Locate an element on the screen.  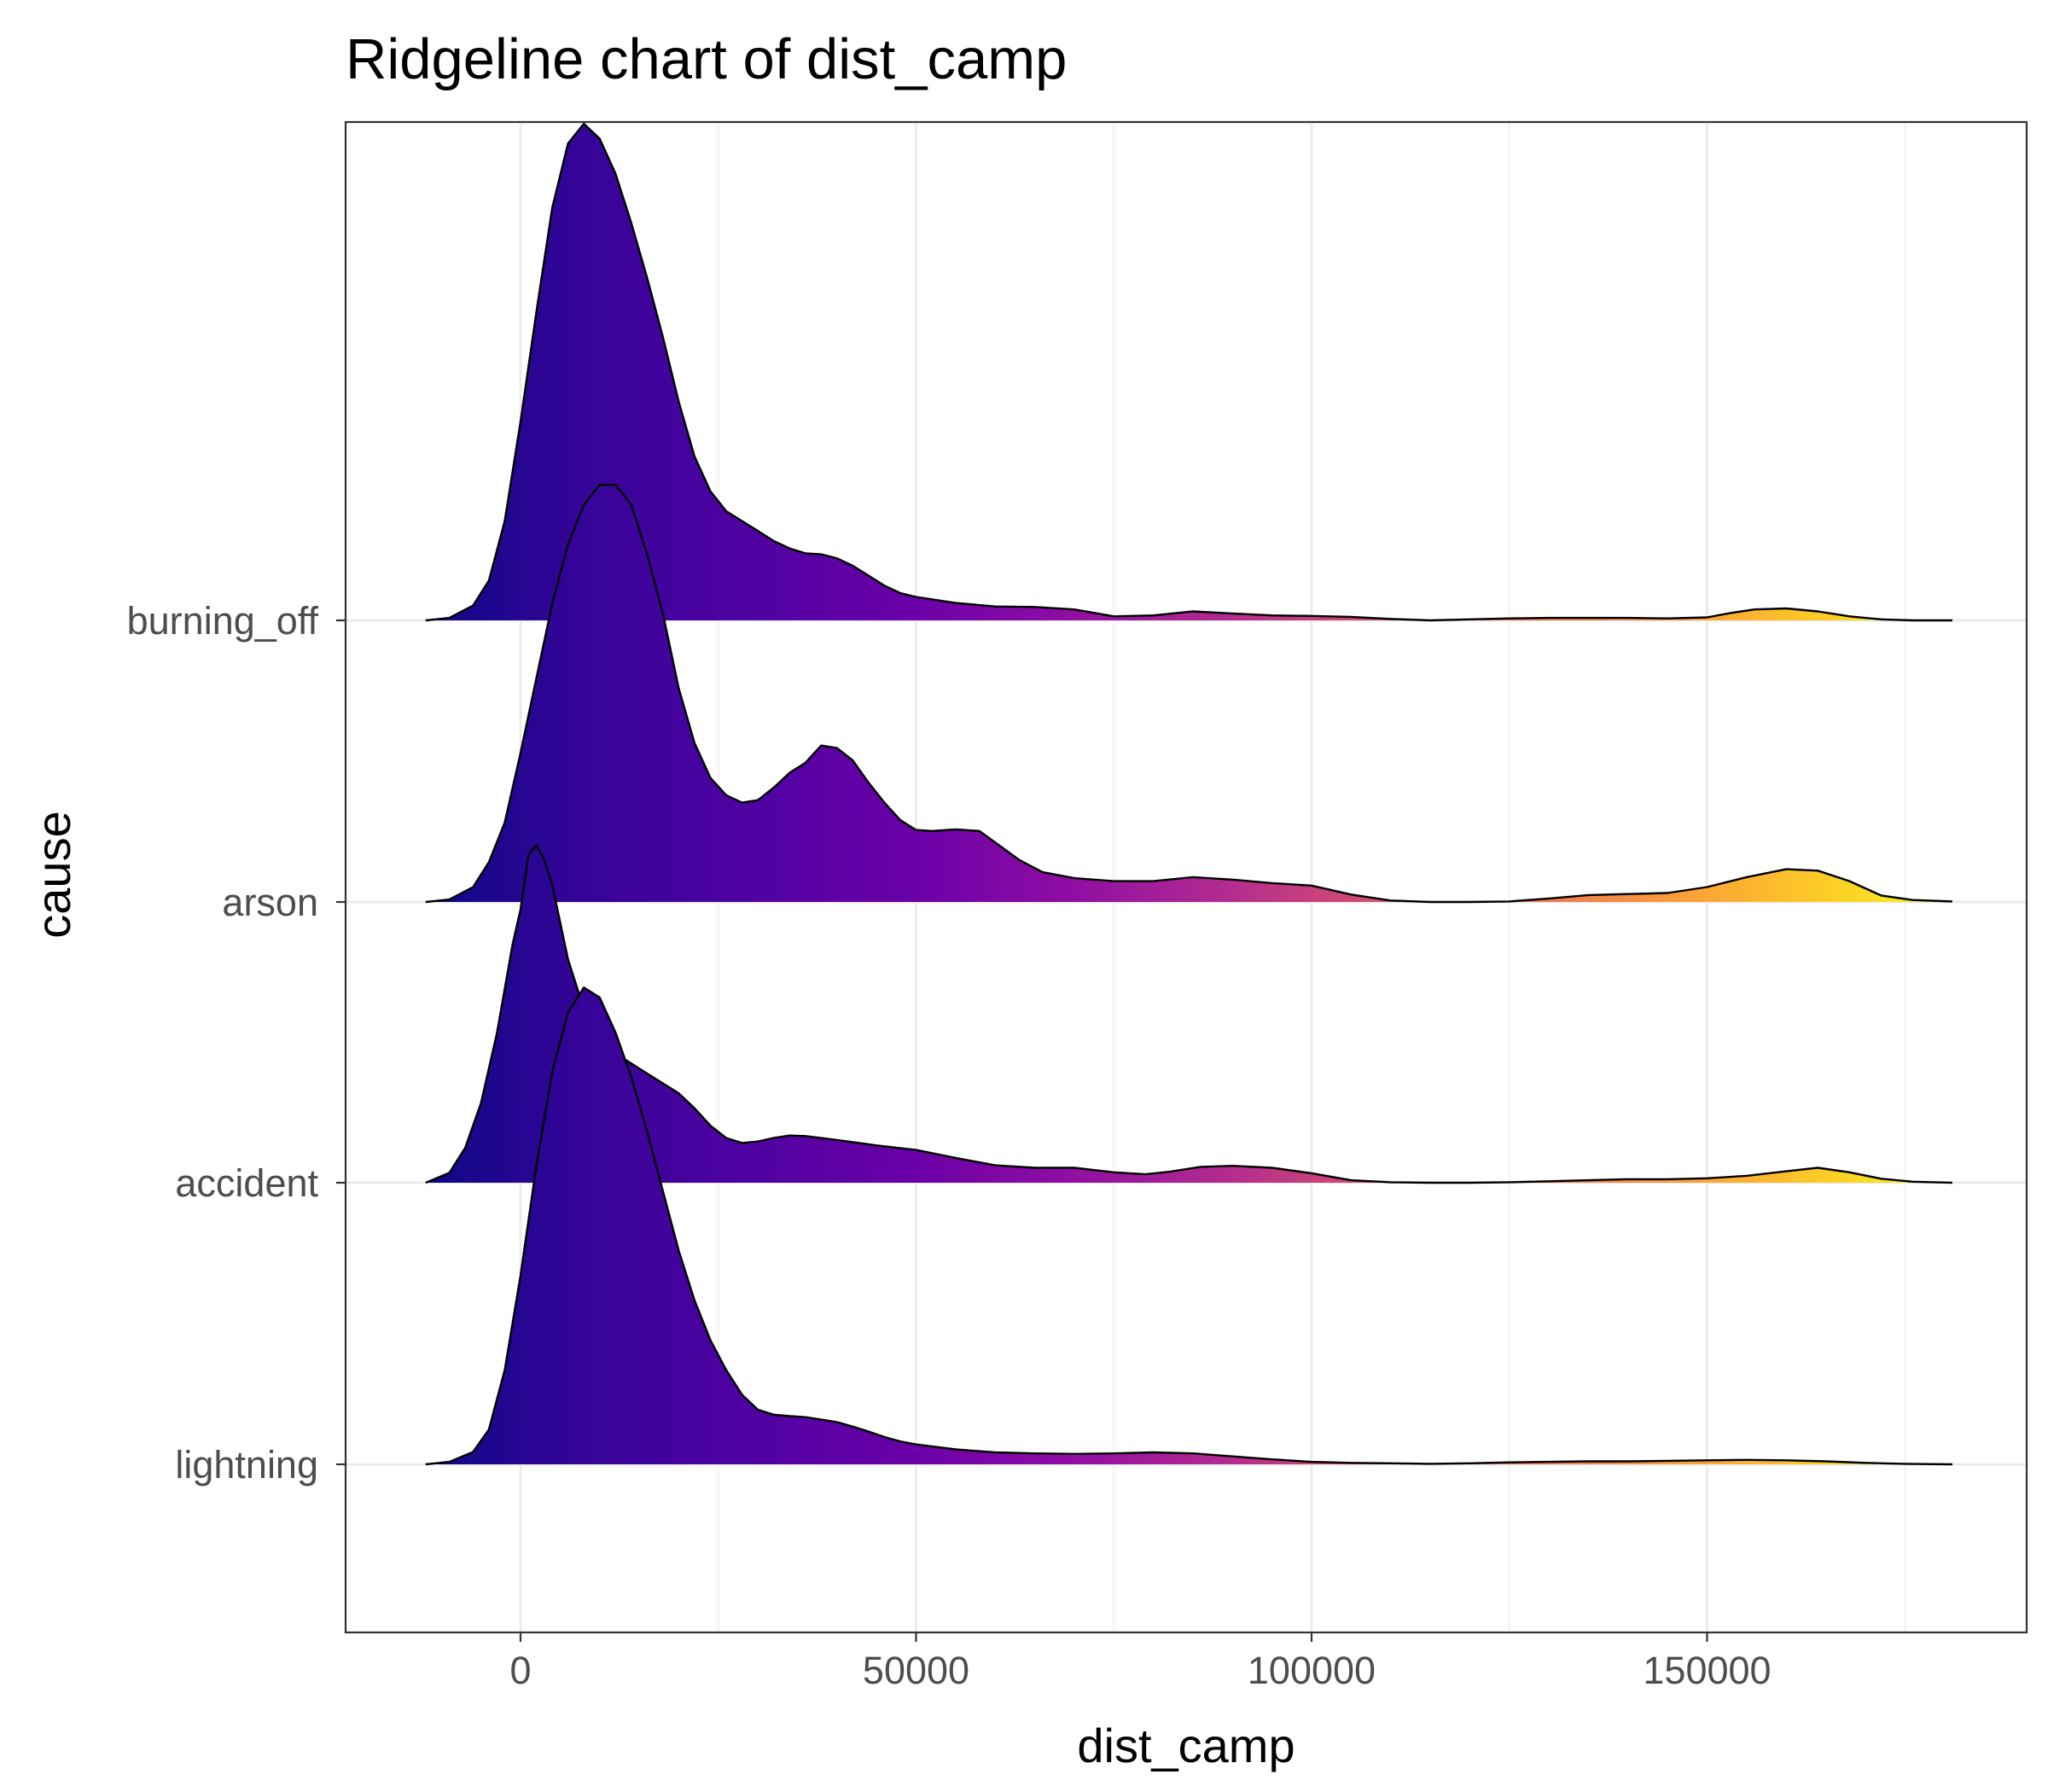
x-tick-label: 100000 is located at coordinates (1312, 1670).